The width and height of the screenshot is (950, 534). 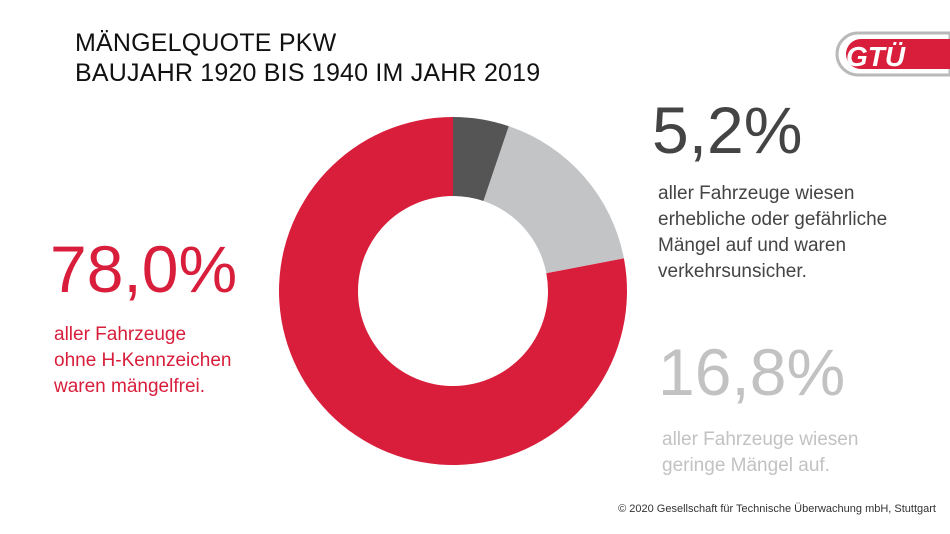 What do you see at coordinates (144, 269) in the screenshot?
I see `red-percentage: 78,0%` at bounding box center [144, 269].